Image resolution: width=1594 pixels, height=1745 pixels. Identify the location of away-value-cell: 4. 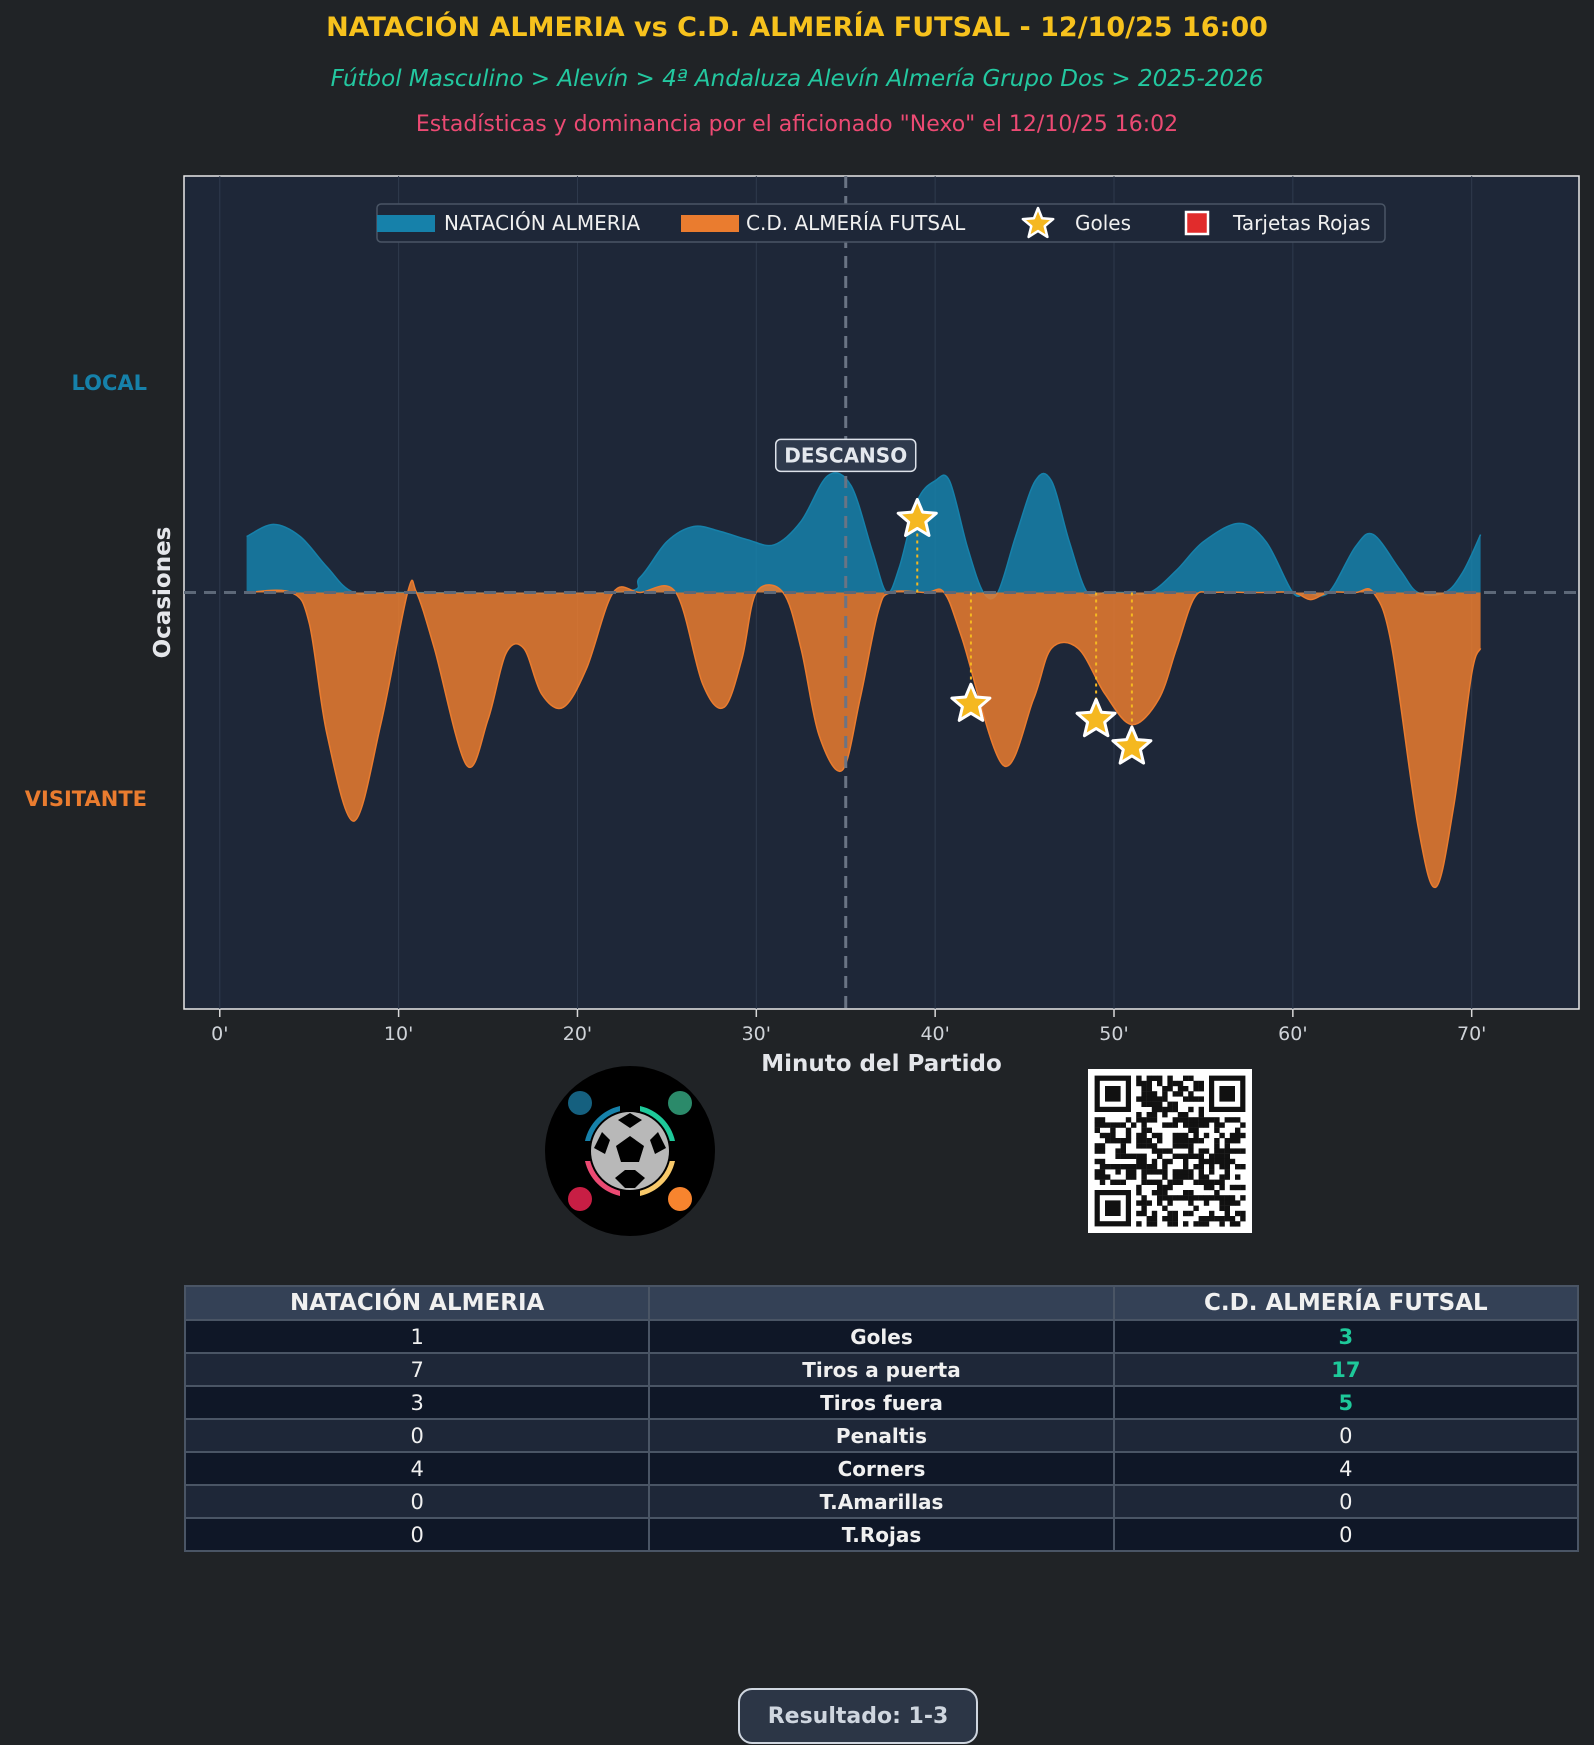
(1346, 1468).